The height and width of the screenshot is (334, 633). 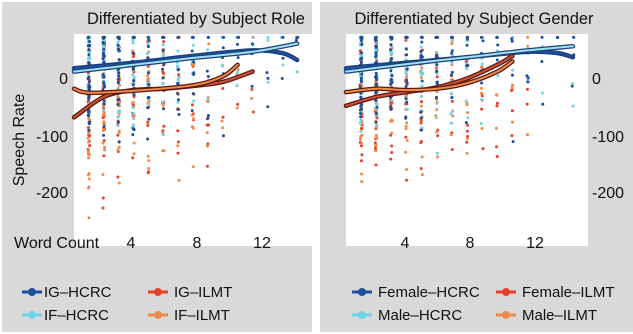 I want to click on y-tick-label: -100, so click(x=52, y=137).